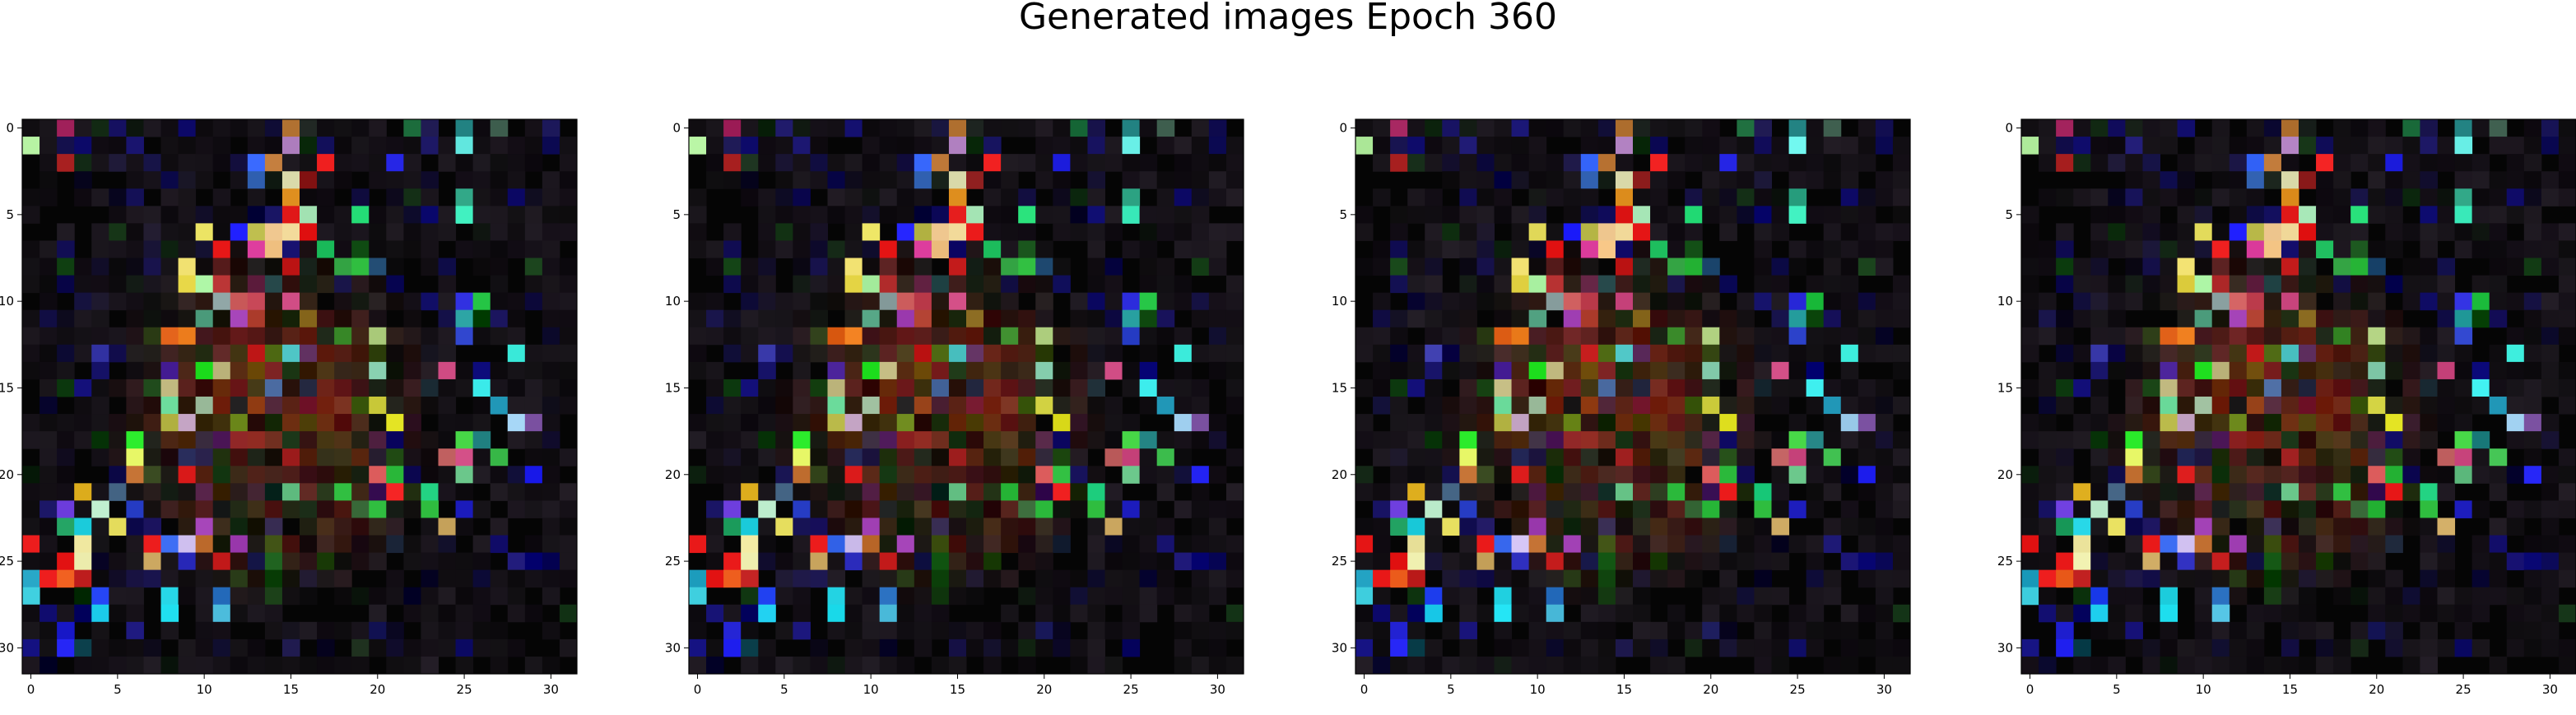 This screenshot has height=715, width=2576. I want to click on y-tick-label: 30, so click(1339, 647).